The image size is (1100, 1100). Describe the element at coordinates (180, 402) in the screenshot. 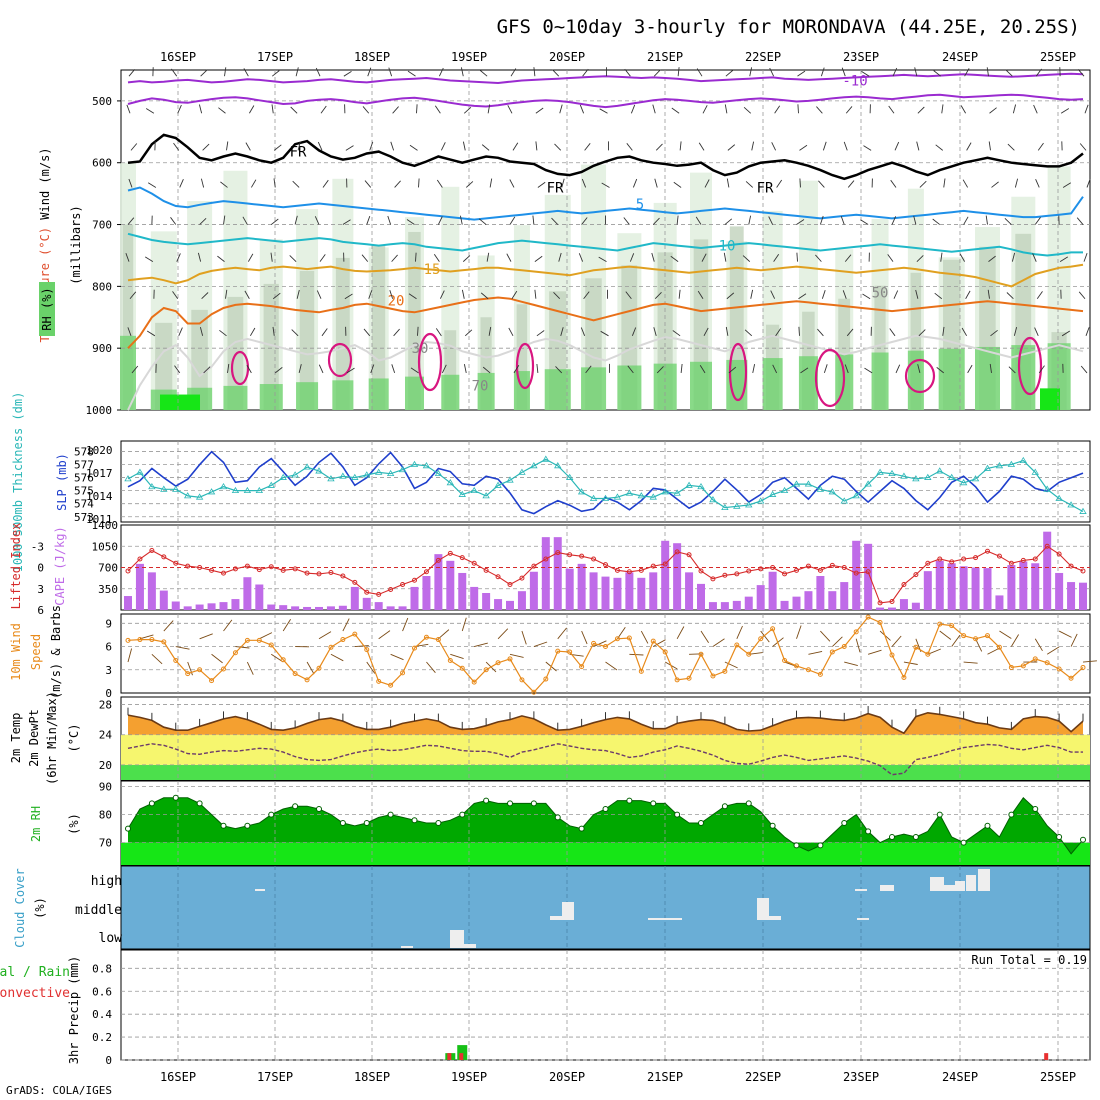

I see `rh-saturated-patch` at that location.